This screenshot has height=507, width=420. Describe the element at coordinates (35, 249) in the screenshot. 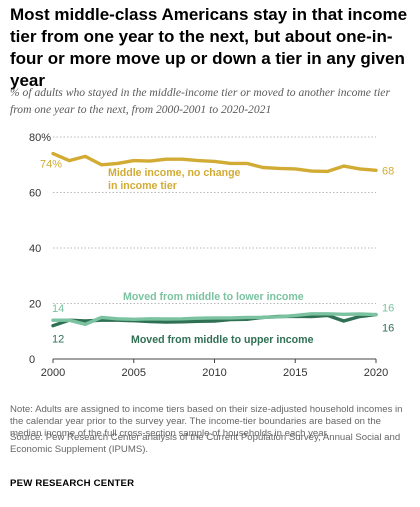

I see `y-tick-label: 40` at that location.